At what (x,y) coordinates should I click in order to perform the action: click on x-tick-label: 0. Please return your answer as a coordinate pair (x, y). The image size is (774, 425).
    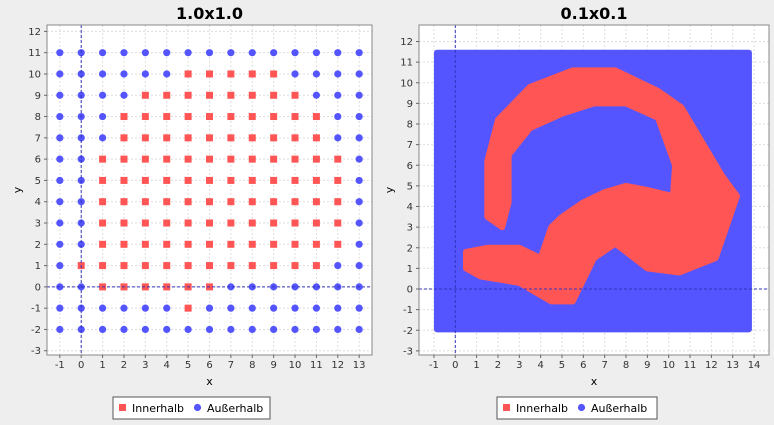
    Looking at the image, I should click on (81, 365).